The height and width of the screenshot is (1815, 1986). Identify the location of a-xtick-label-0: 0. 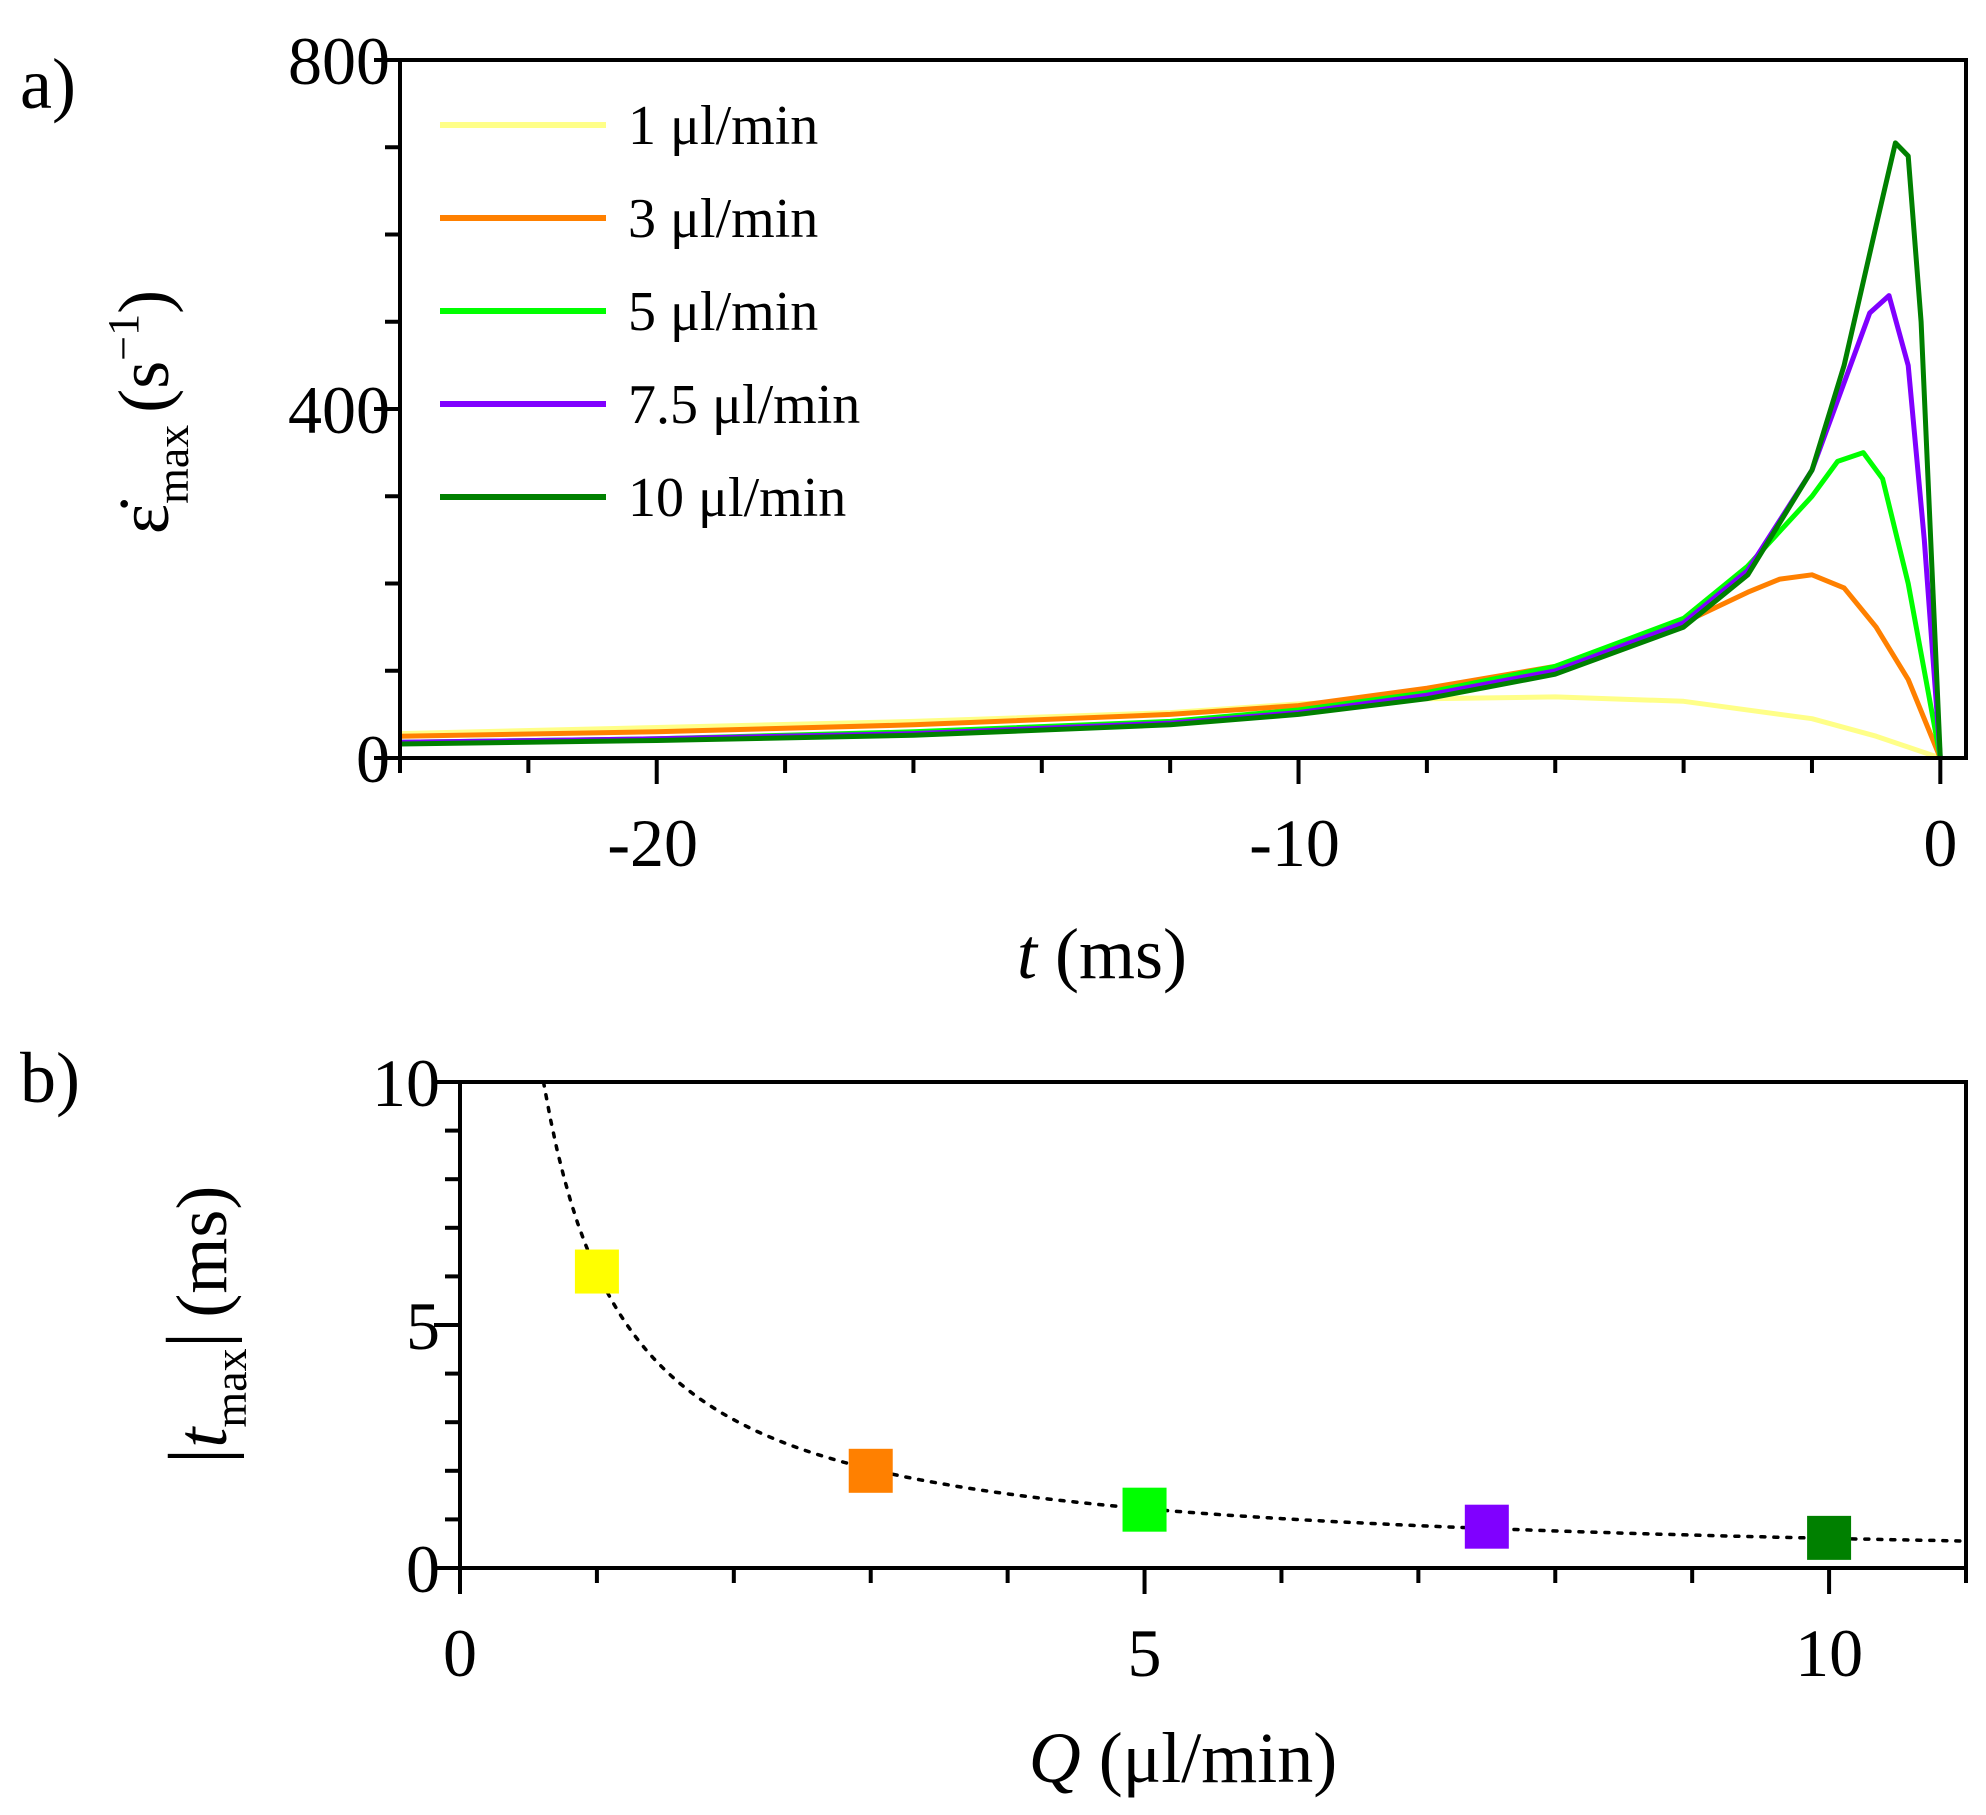
(1940, 843).